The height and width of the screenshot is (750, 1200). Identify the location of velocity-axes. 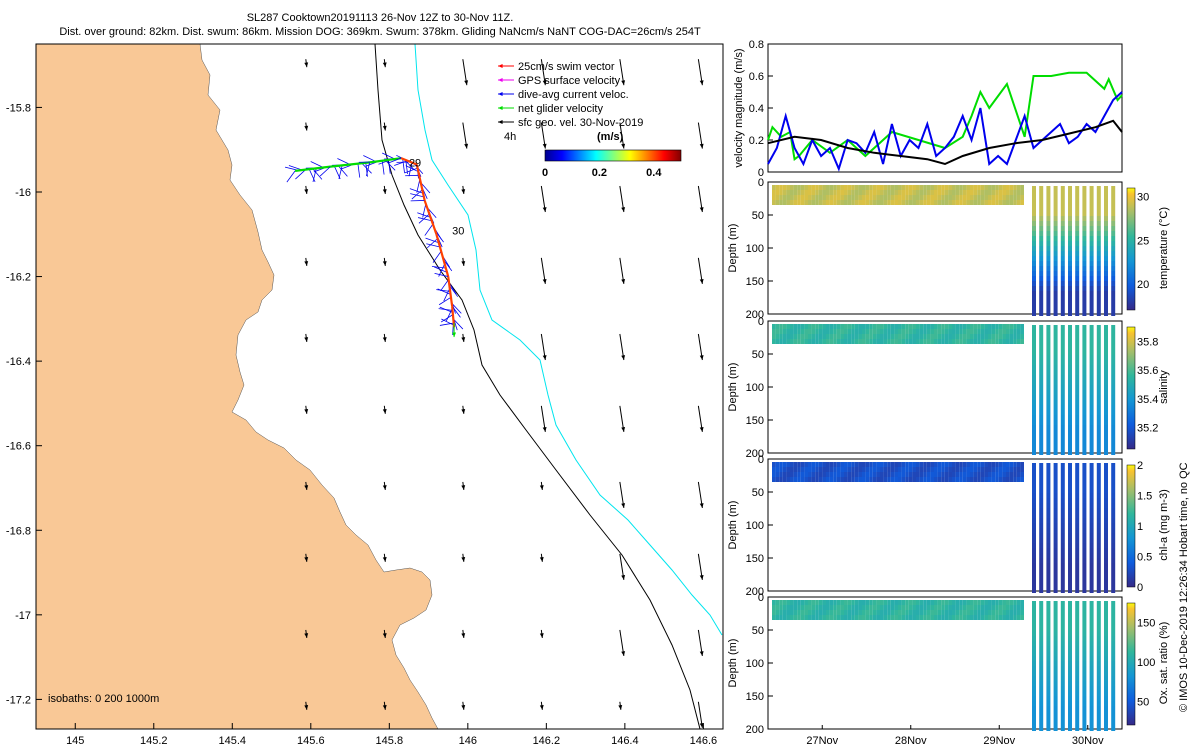
(945, 108).